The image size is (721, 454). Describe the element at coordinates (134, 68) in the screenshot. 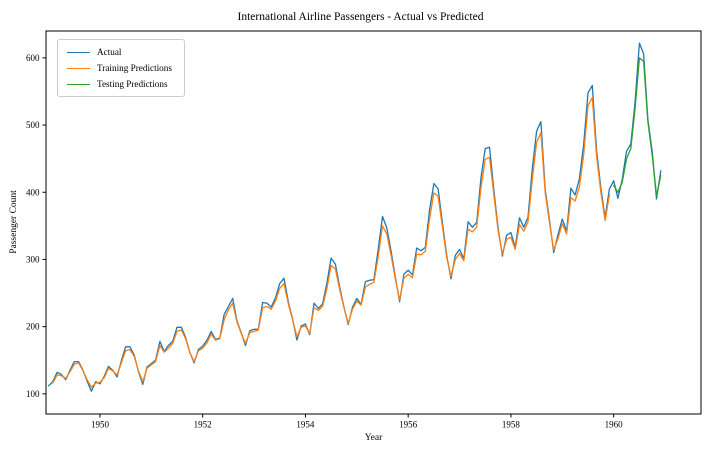

I see `legend-label-training-predictions: Training Predictions` at that location.